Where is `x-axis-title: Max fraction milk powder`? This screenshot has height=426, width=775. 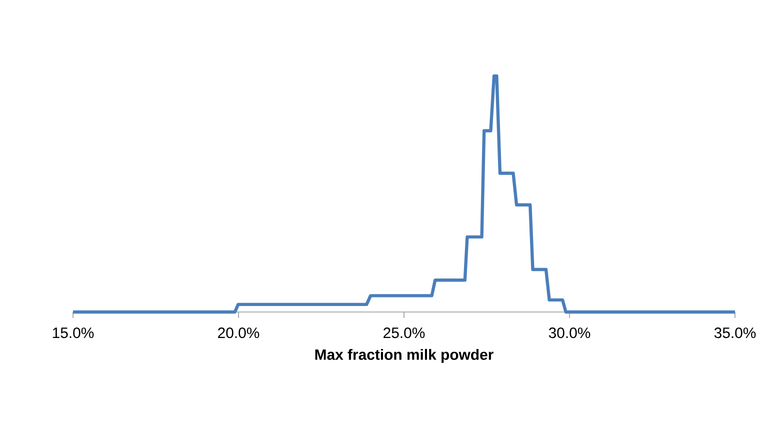
x-axis-title: Max fraction milk powder is located at coordinates (404, 355).